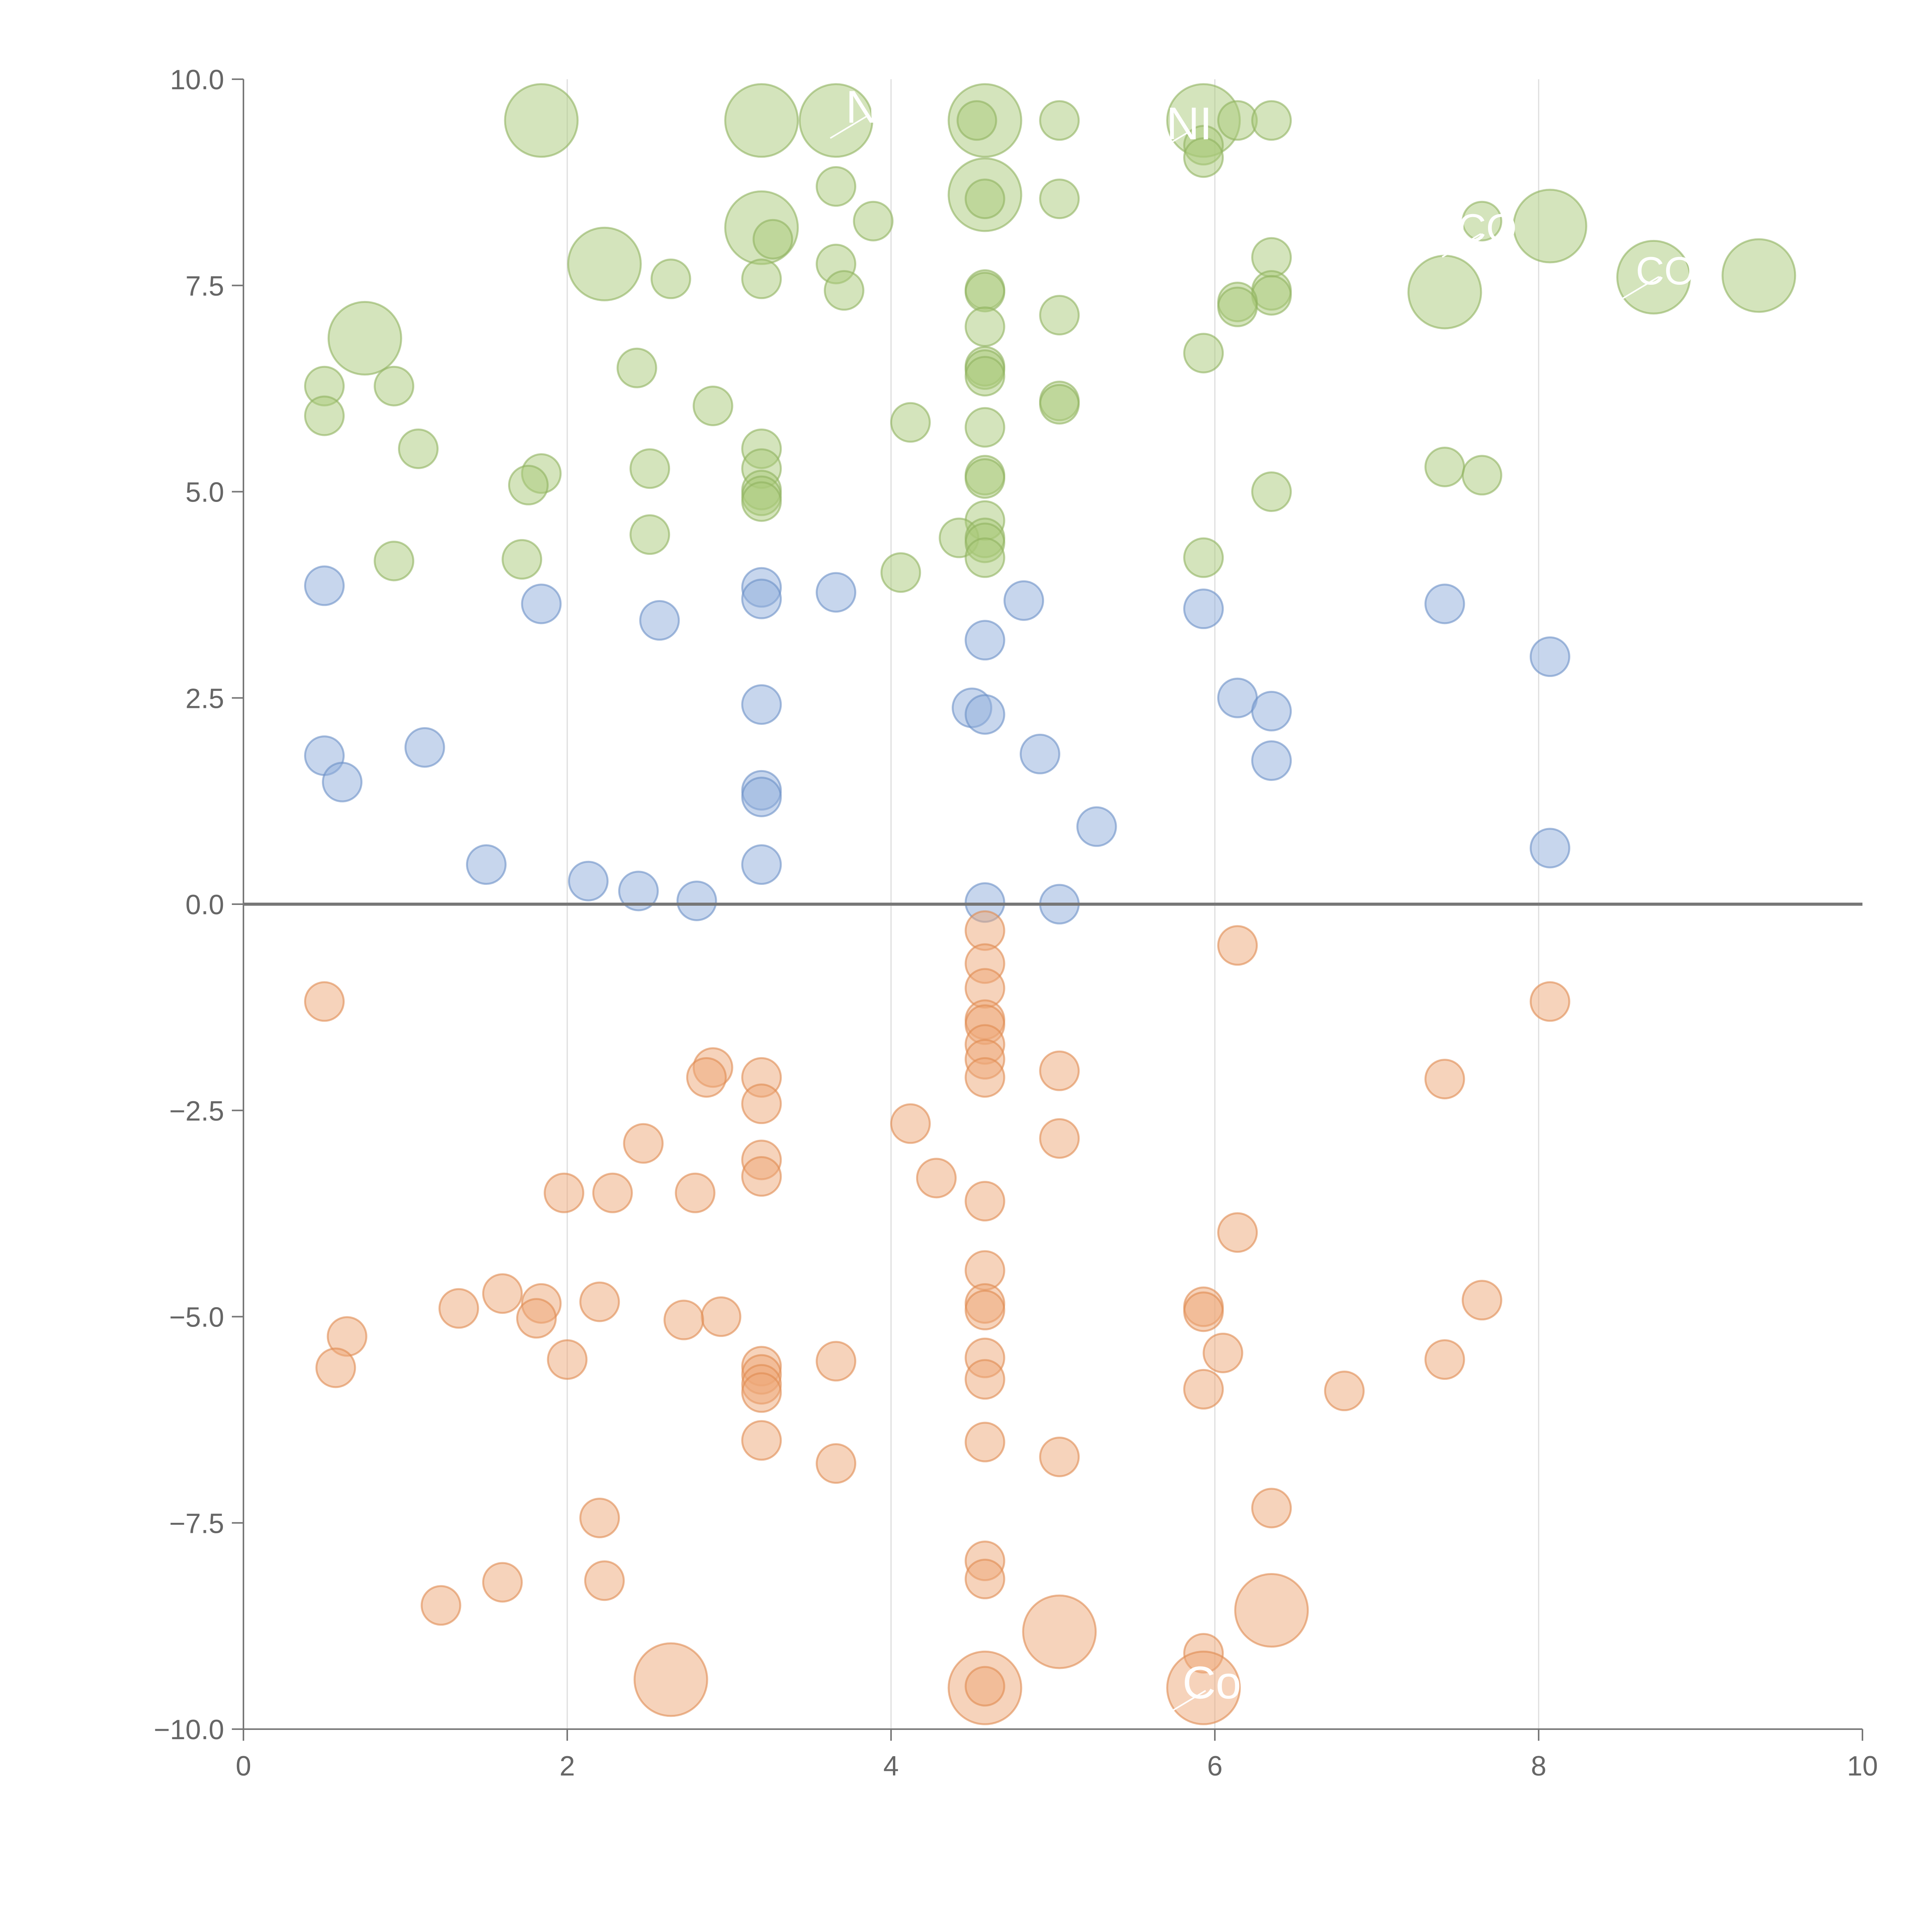 Image resolution: width=1932 pixels, height=1932 pixels. I want to click on y-tick-label-4: 0.0, so click(205, 905).